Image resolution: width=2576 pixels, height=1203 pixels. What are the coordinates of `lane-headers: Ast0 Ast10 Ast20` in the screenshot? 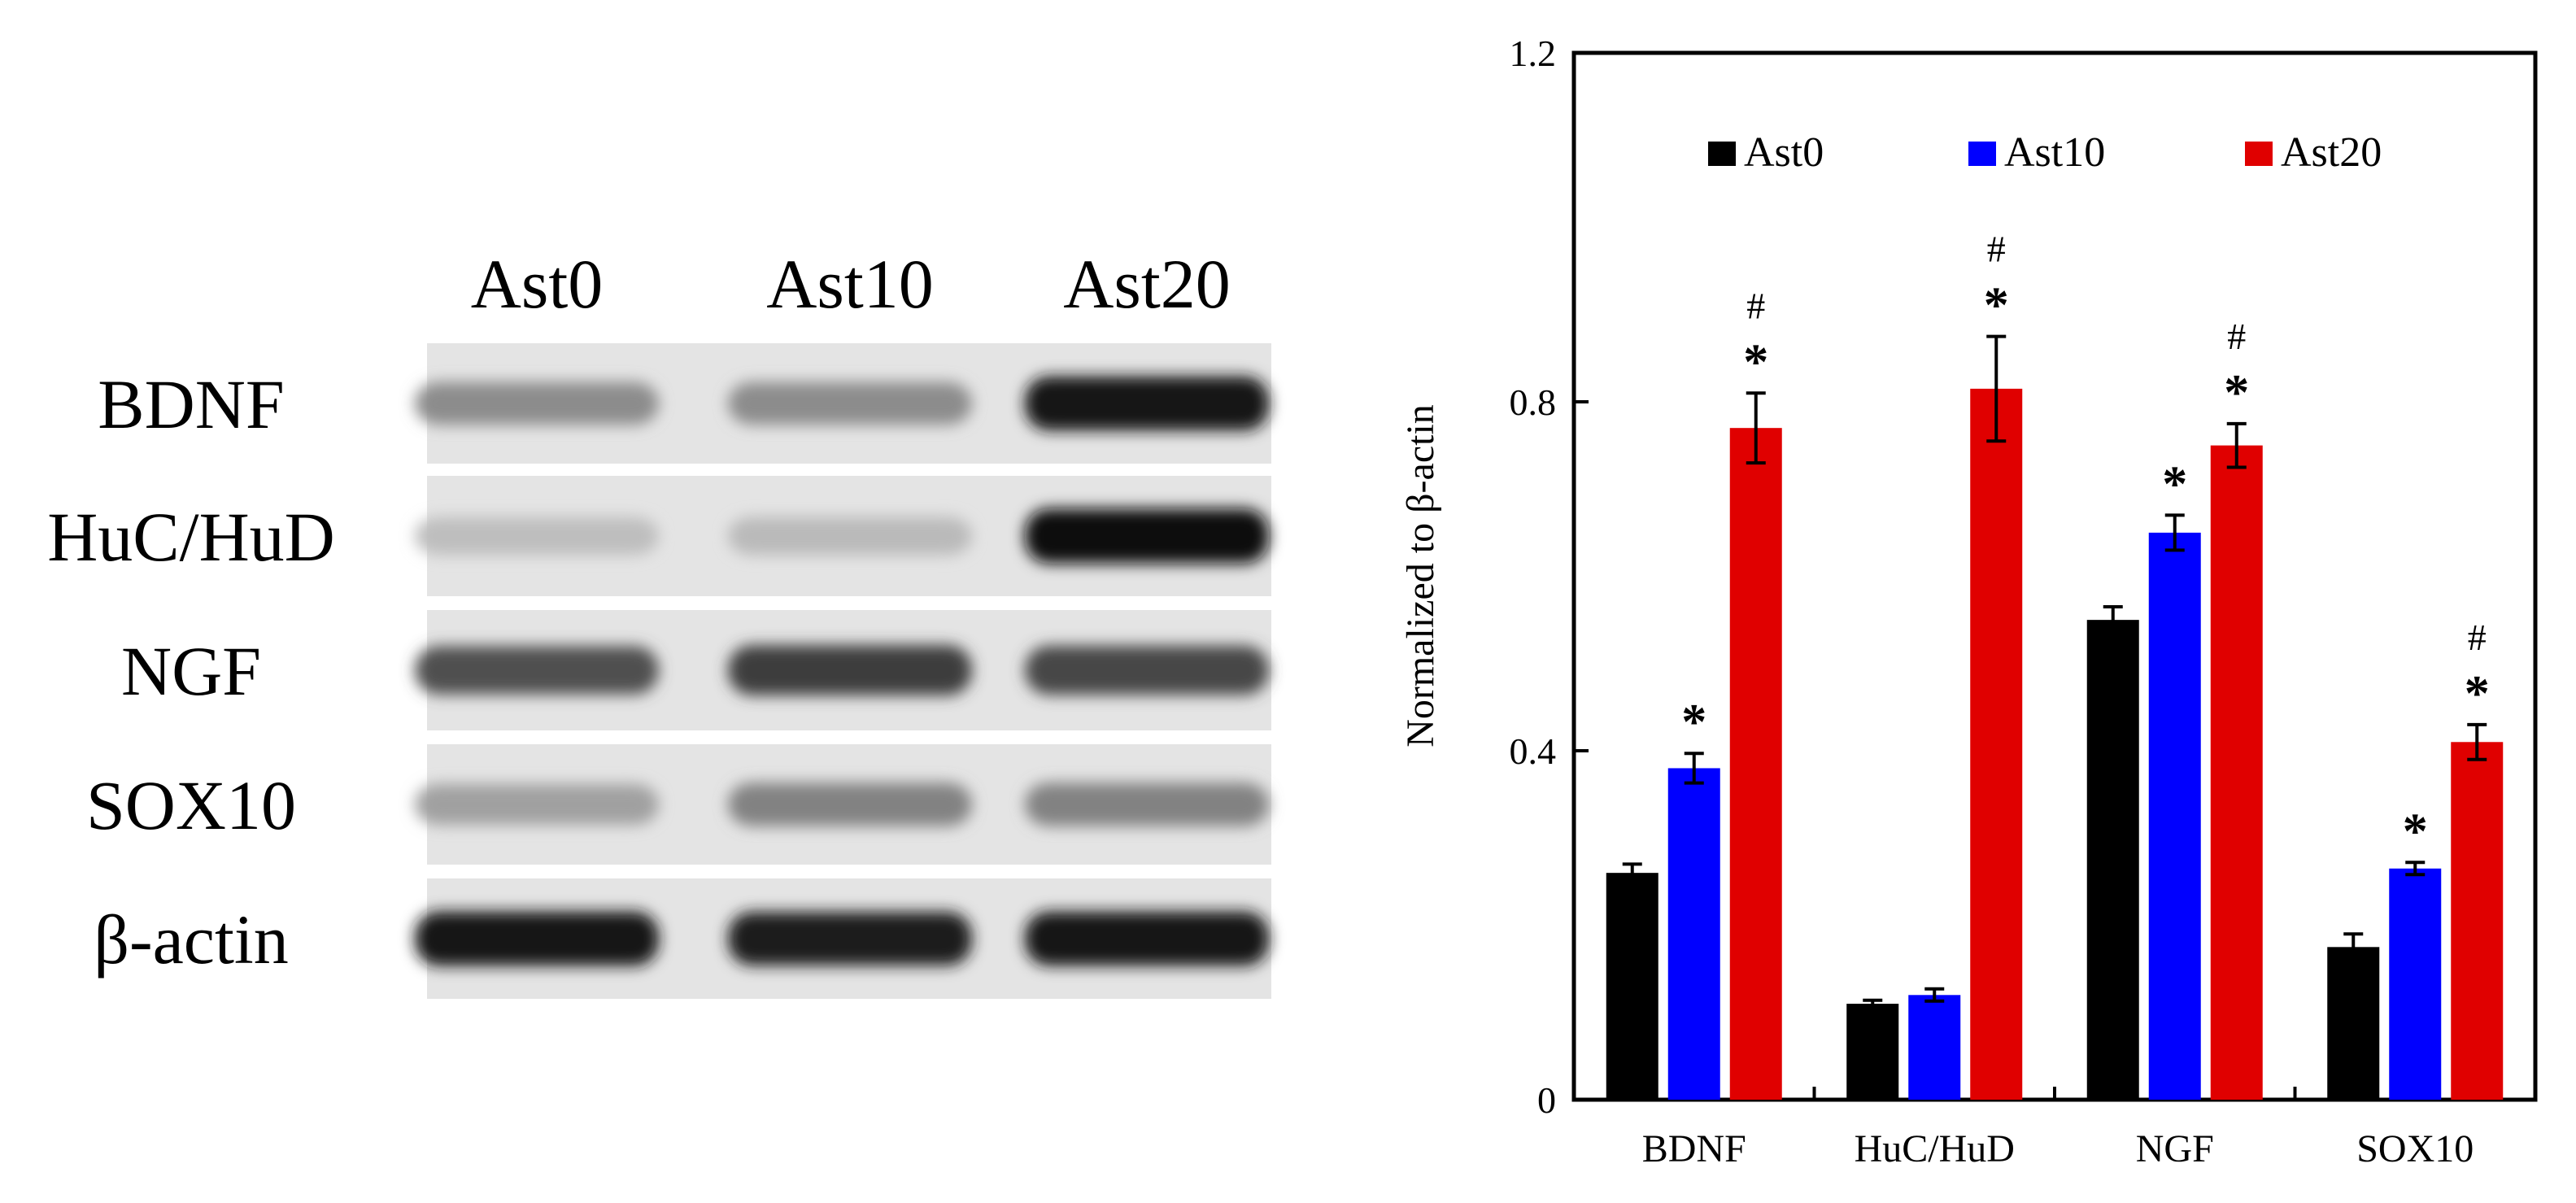 It's located at (851, 284).